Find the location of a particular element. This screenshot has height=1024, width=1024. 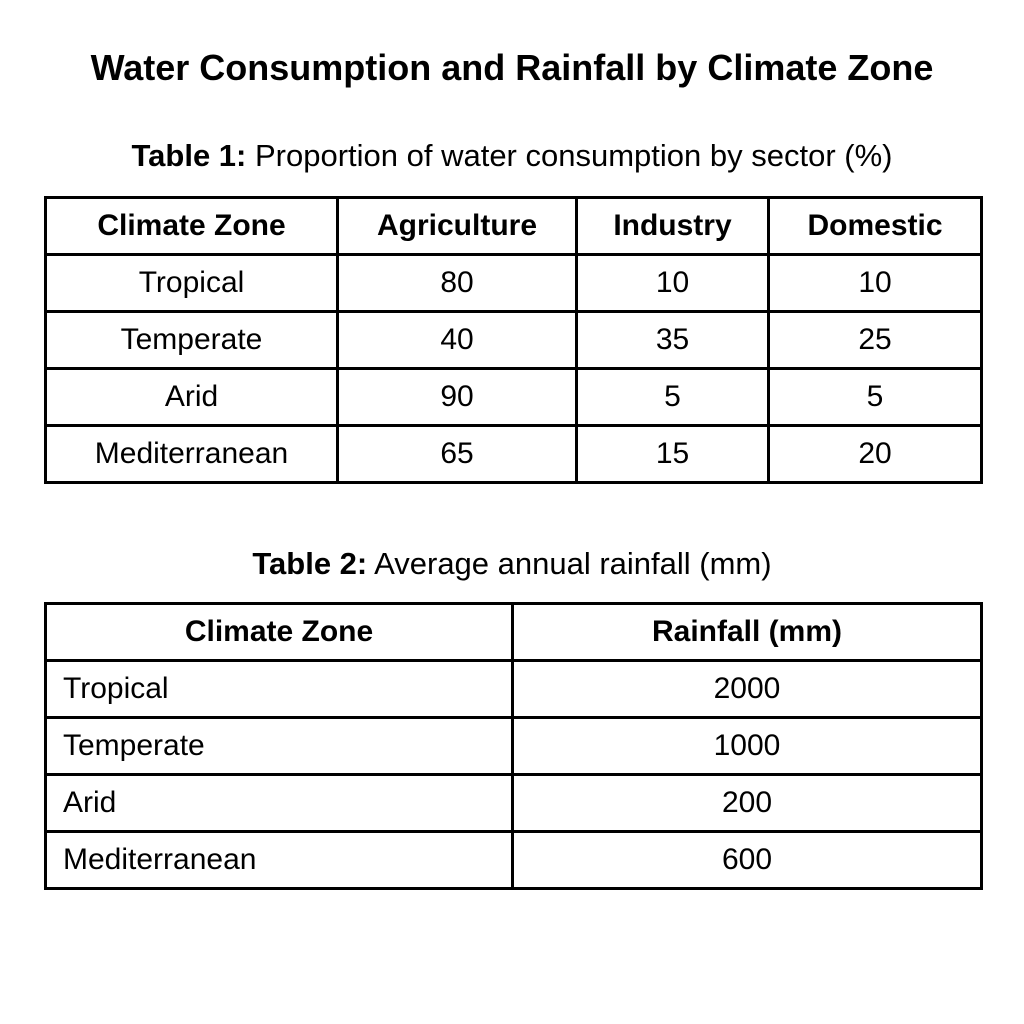

column-header: Rainfall (mm) is located at coordinates (747, 632).